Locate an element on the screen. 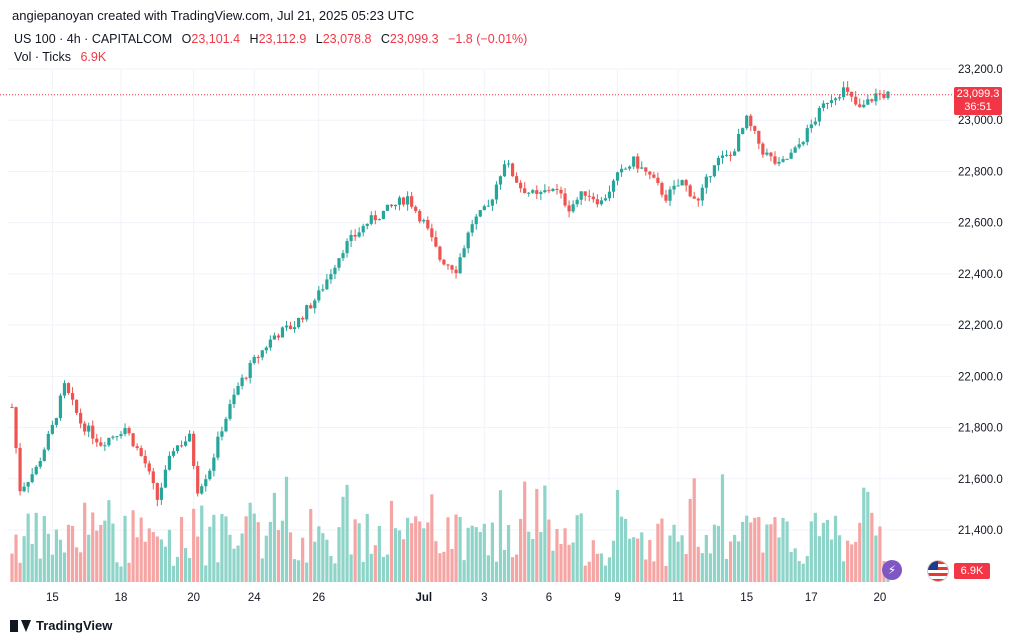  y-tick-label: 22,800.0 is located at coordinates (980, 172).